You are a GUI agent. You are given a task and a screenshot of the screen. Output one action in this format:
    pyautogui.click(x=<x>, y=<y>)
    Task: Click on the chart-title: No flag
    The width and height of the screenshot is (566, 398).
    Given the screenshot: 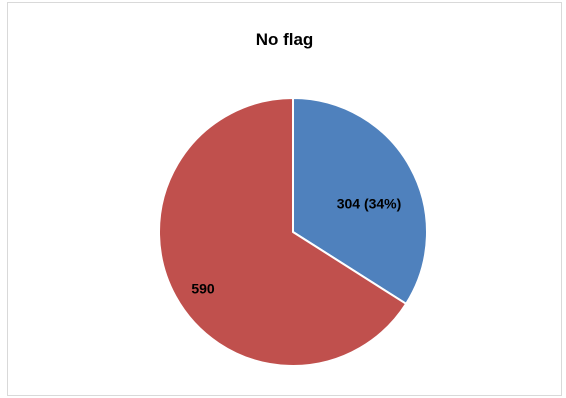 What is the action you would take?
    pyautogui.click(x=284, y=39)
    